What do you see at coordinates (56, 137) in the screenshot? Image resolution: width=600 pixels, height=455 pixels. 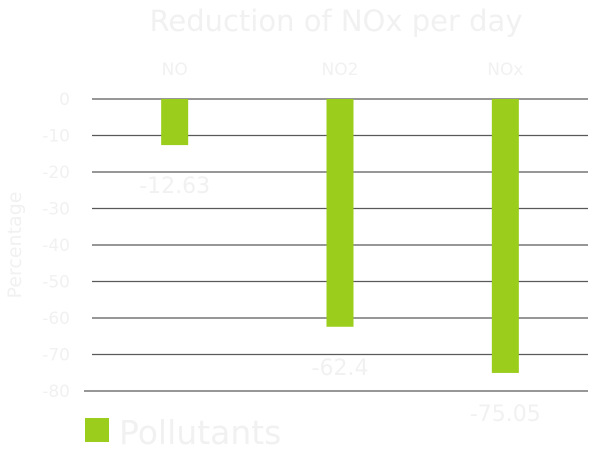 I see `y-tick-label: -10` at bounding box center [56, 137].